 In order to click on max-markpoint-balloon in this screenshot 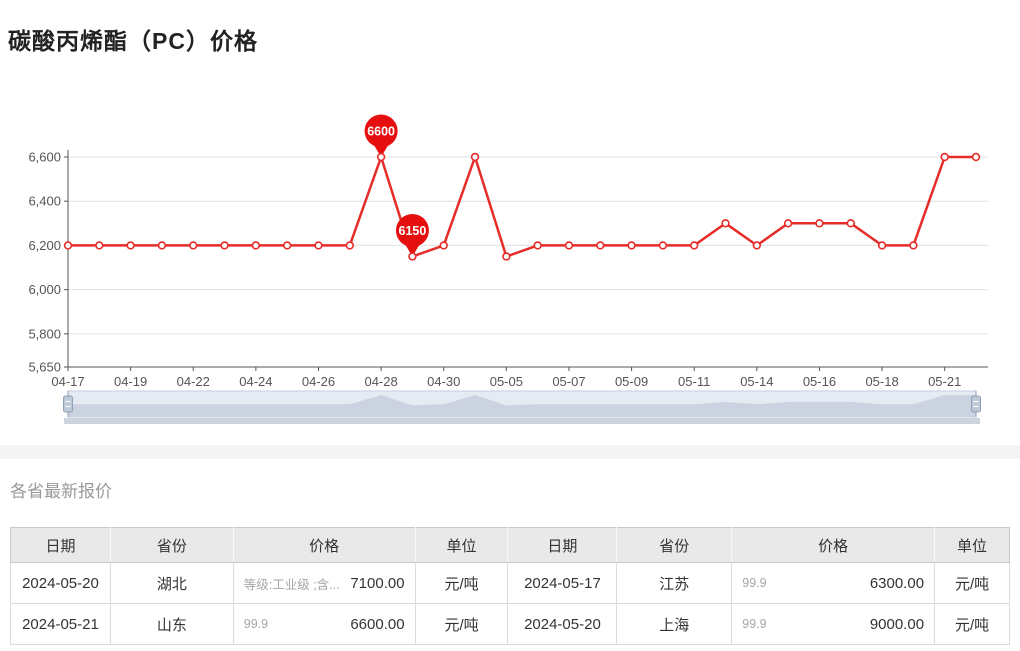, I will do `click(381, 131)`.